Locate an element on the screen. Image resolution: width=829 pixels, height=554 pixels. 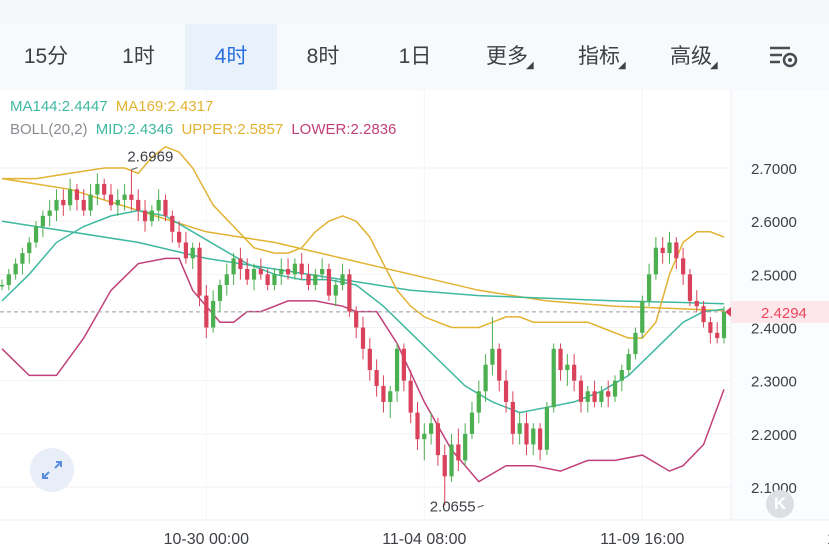
tab-1d: 1日 is located at coordinates (415, 56).